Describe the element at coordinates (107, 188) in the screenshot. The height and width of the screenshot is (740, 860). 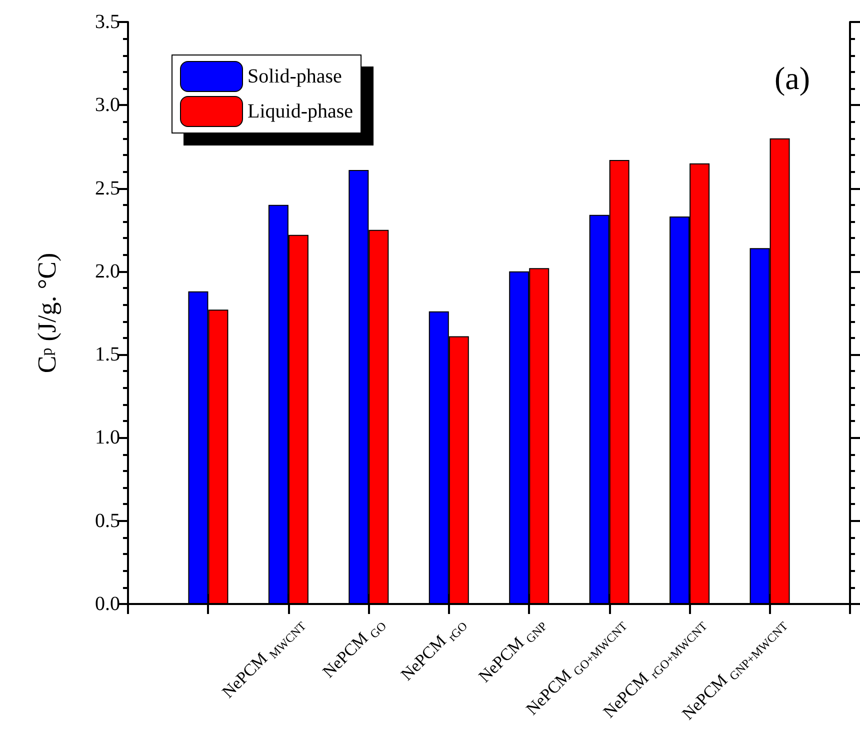
I see `y-tick-label: 2.5` at that location.